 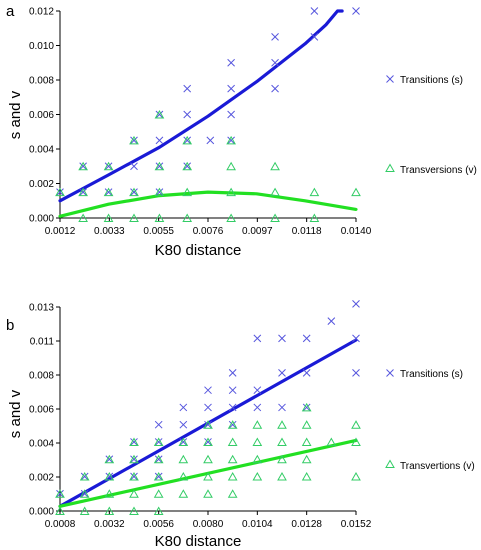 I want to click on panel-a-y-tick-label: 0.000, so click(x=41, y=219).